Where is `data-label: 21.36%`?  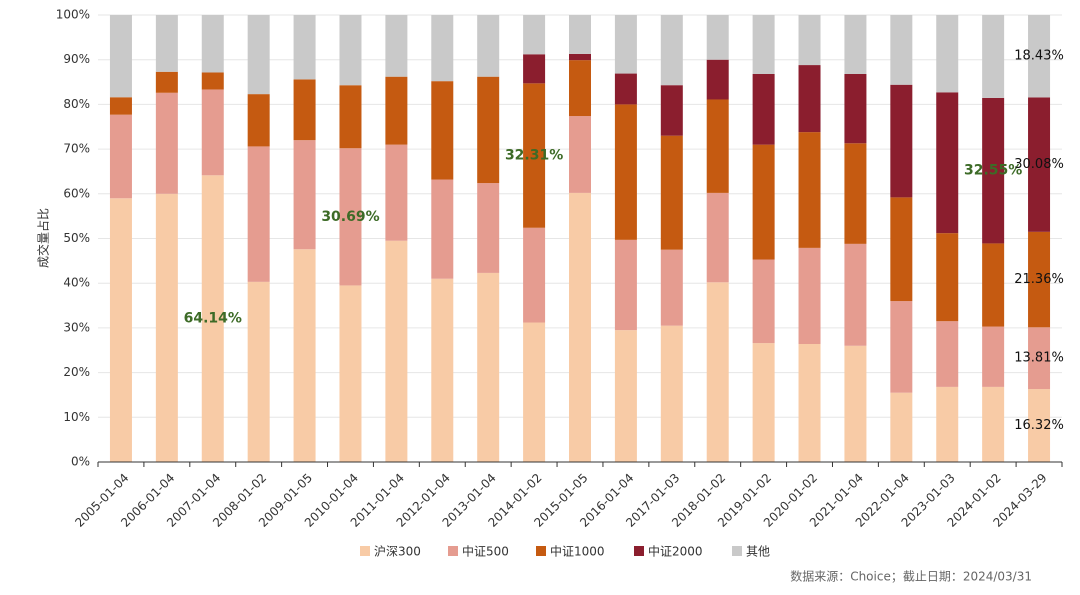
data-label: 21.36% is located at coordinates (1039, 279).